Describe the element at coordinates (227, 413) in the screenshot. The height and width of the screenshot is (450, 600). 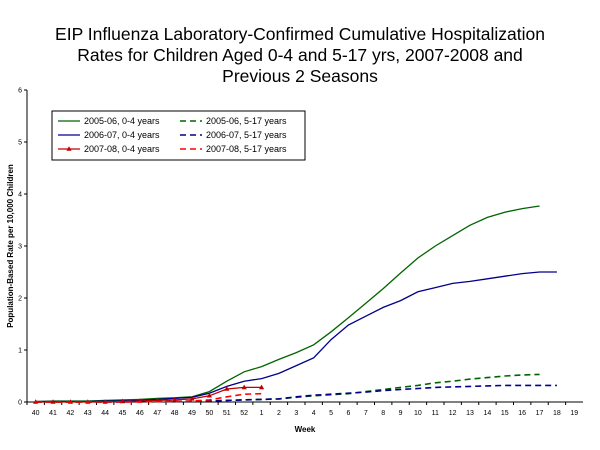
I see `x-tick-label: 51` at that location.